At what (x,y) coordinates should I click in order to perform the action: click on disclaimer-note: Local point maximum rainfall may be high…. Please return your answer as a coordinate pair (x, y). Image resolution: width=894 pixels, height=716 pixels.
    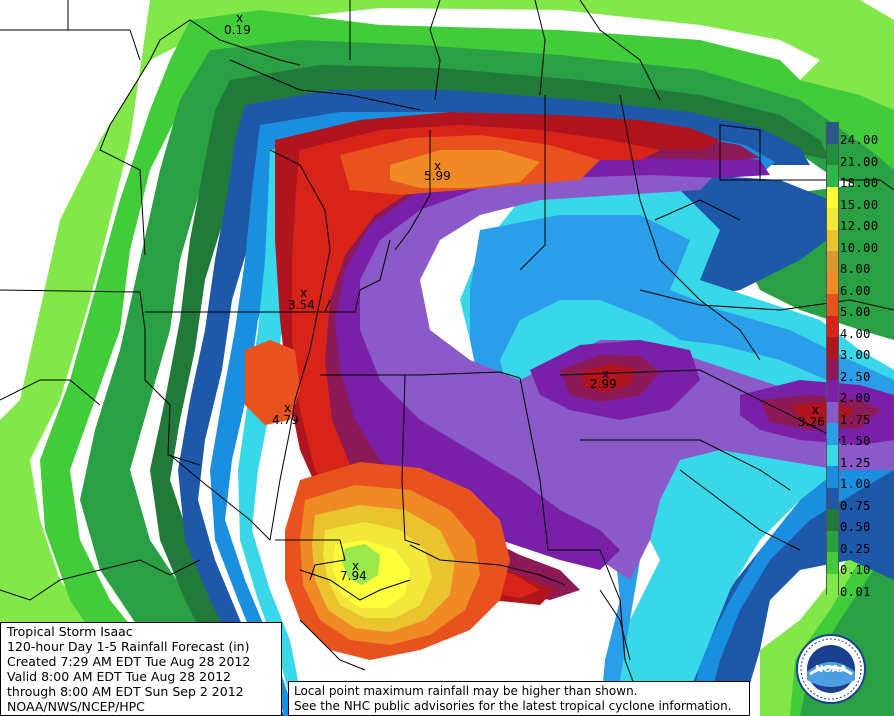
    Looking at the image, I should click on (519, 698).